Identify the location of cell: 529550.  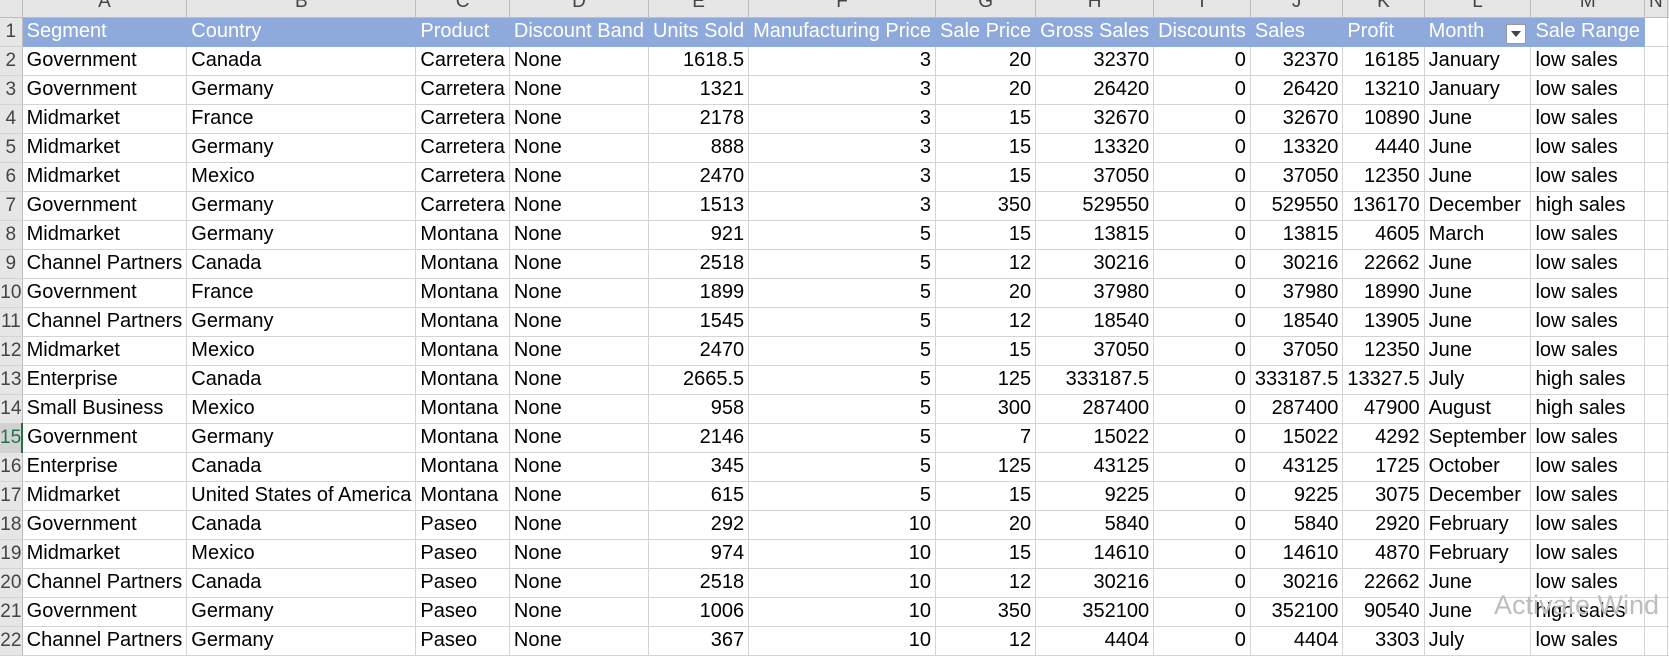
(1297, 206).